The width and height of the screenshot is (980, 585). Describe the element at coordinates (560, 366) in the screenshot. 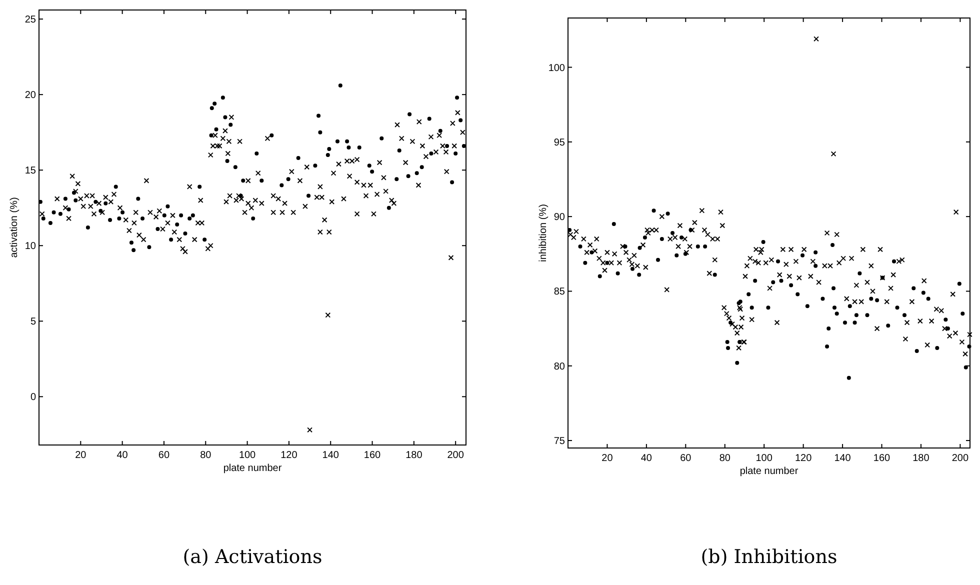

I see `y-tick-label: 80` at that location.